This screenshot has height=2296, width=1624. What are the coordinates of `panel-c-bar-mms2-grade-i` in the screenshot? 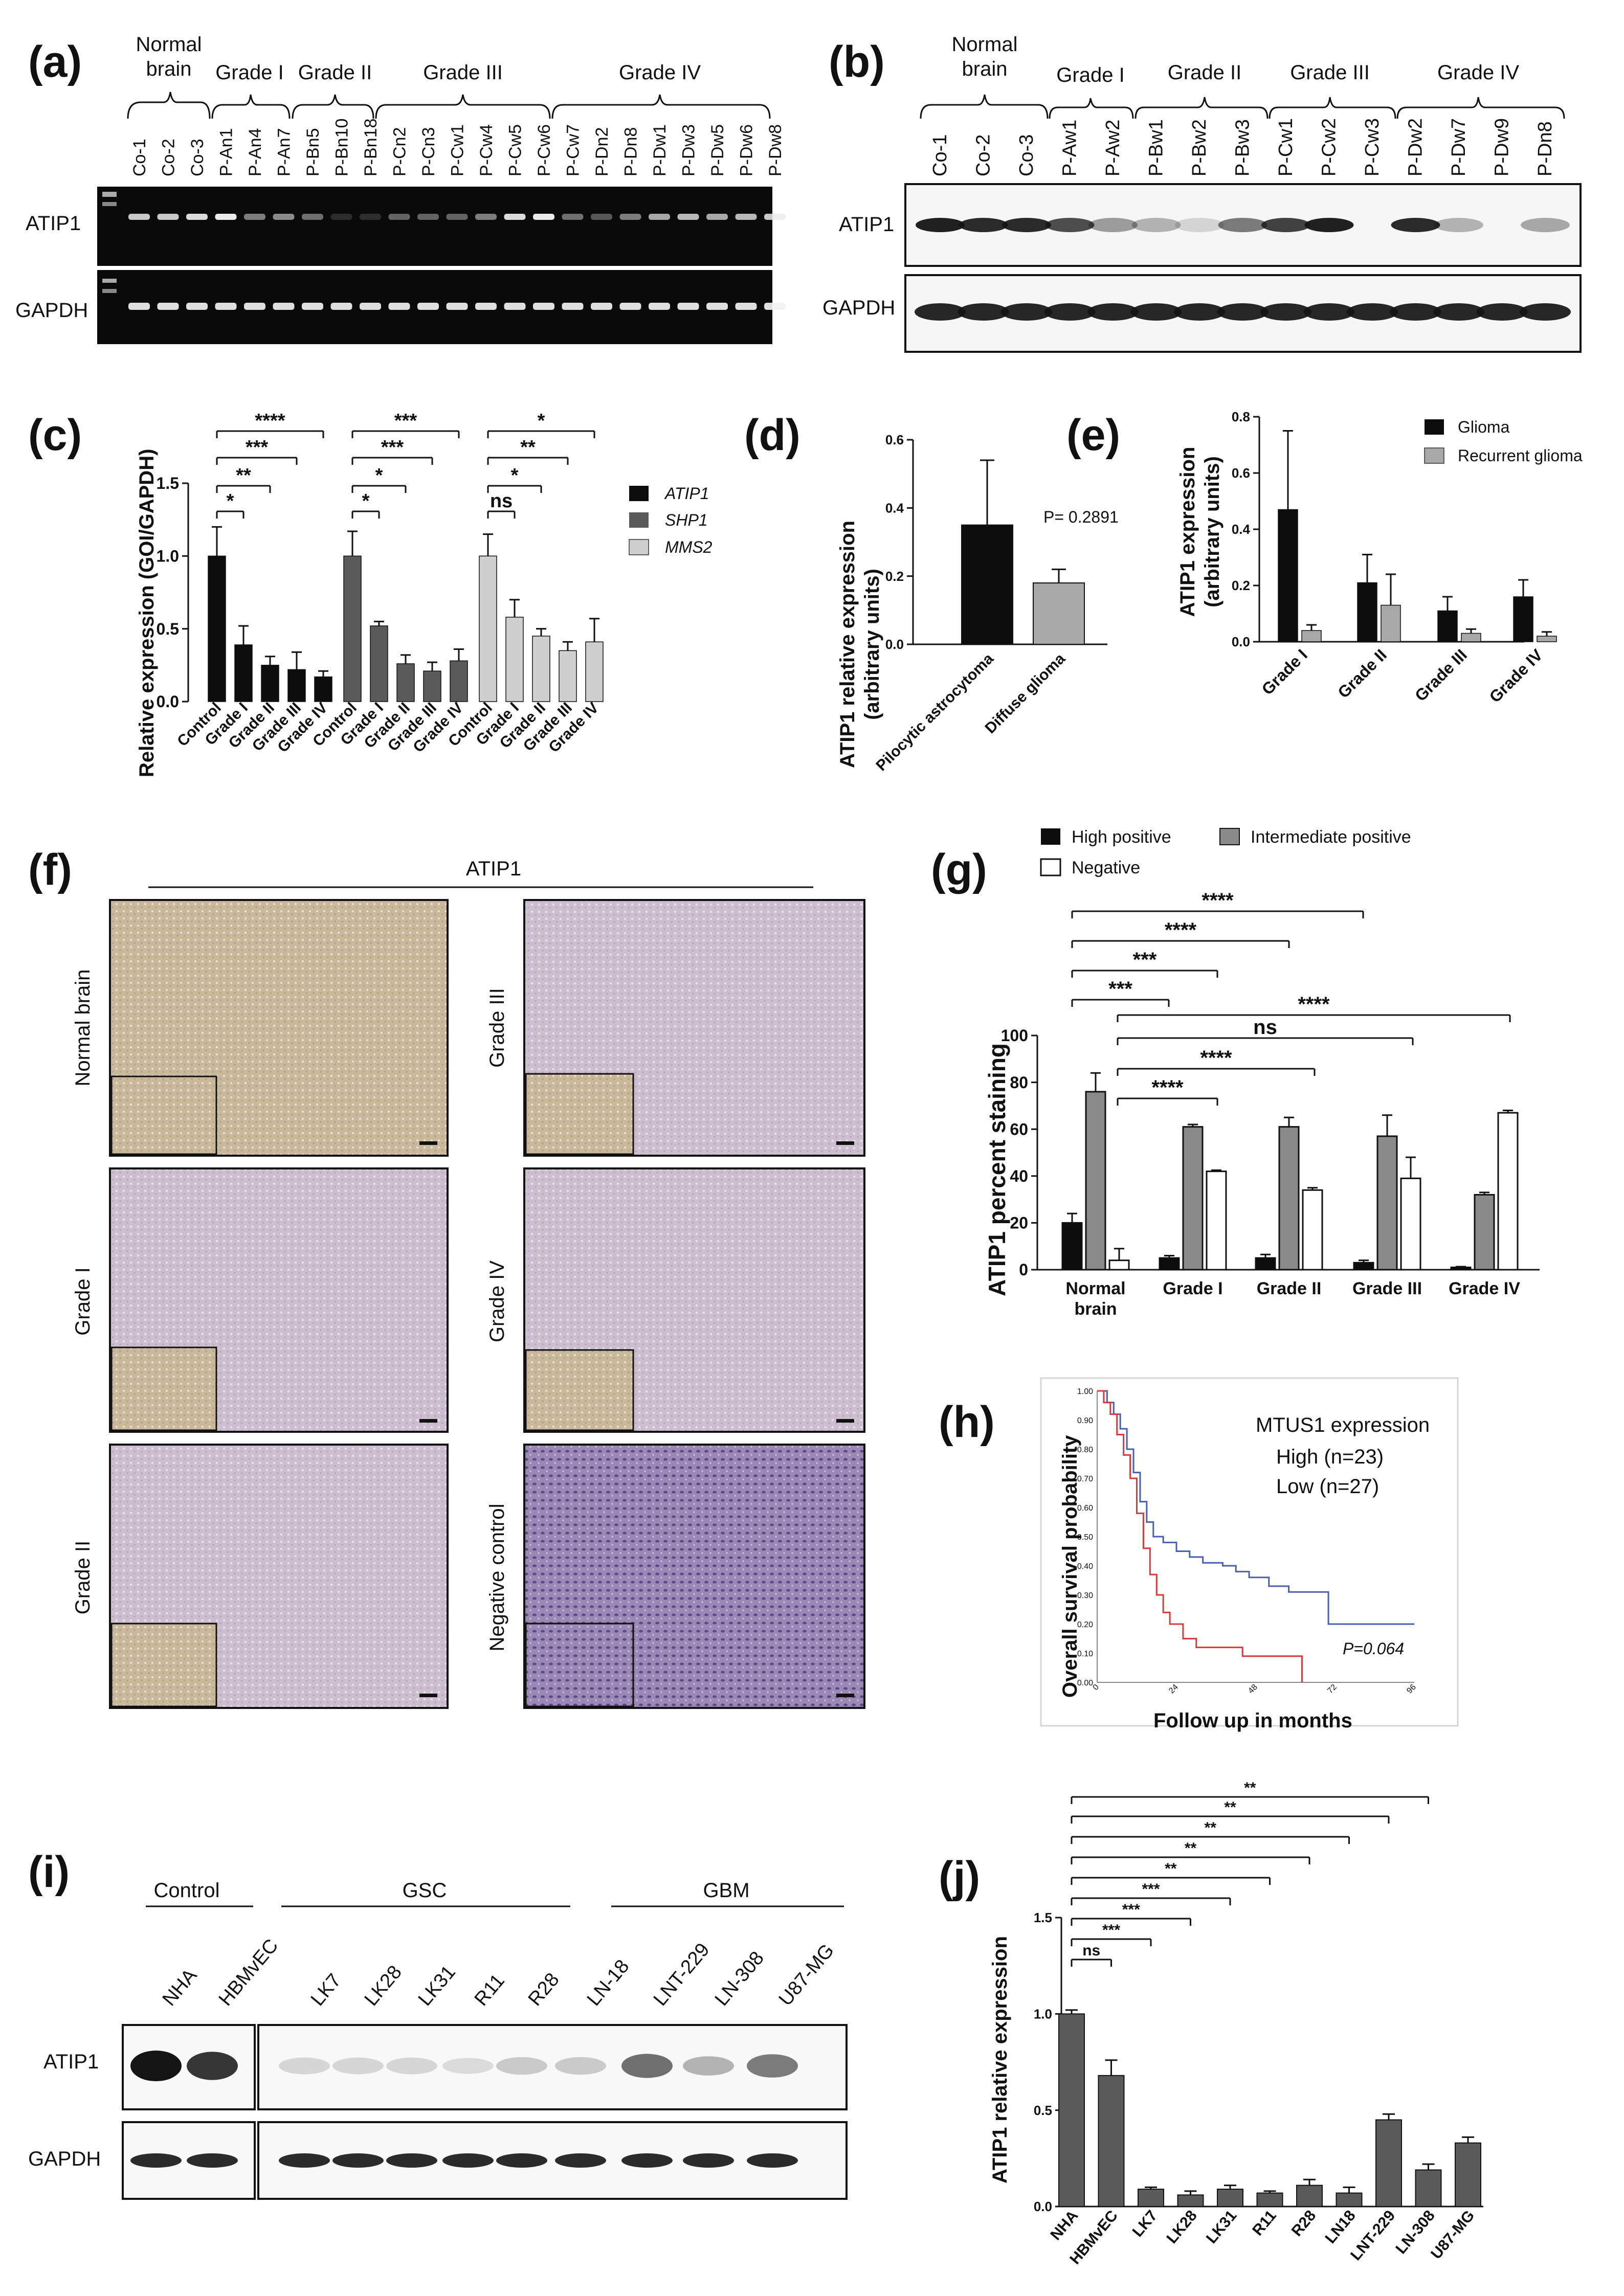 It's located at (514, 660).